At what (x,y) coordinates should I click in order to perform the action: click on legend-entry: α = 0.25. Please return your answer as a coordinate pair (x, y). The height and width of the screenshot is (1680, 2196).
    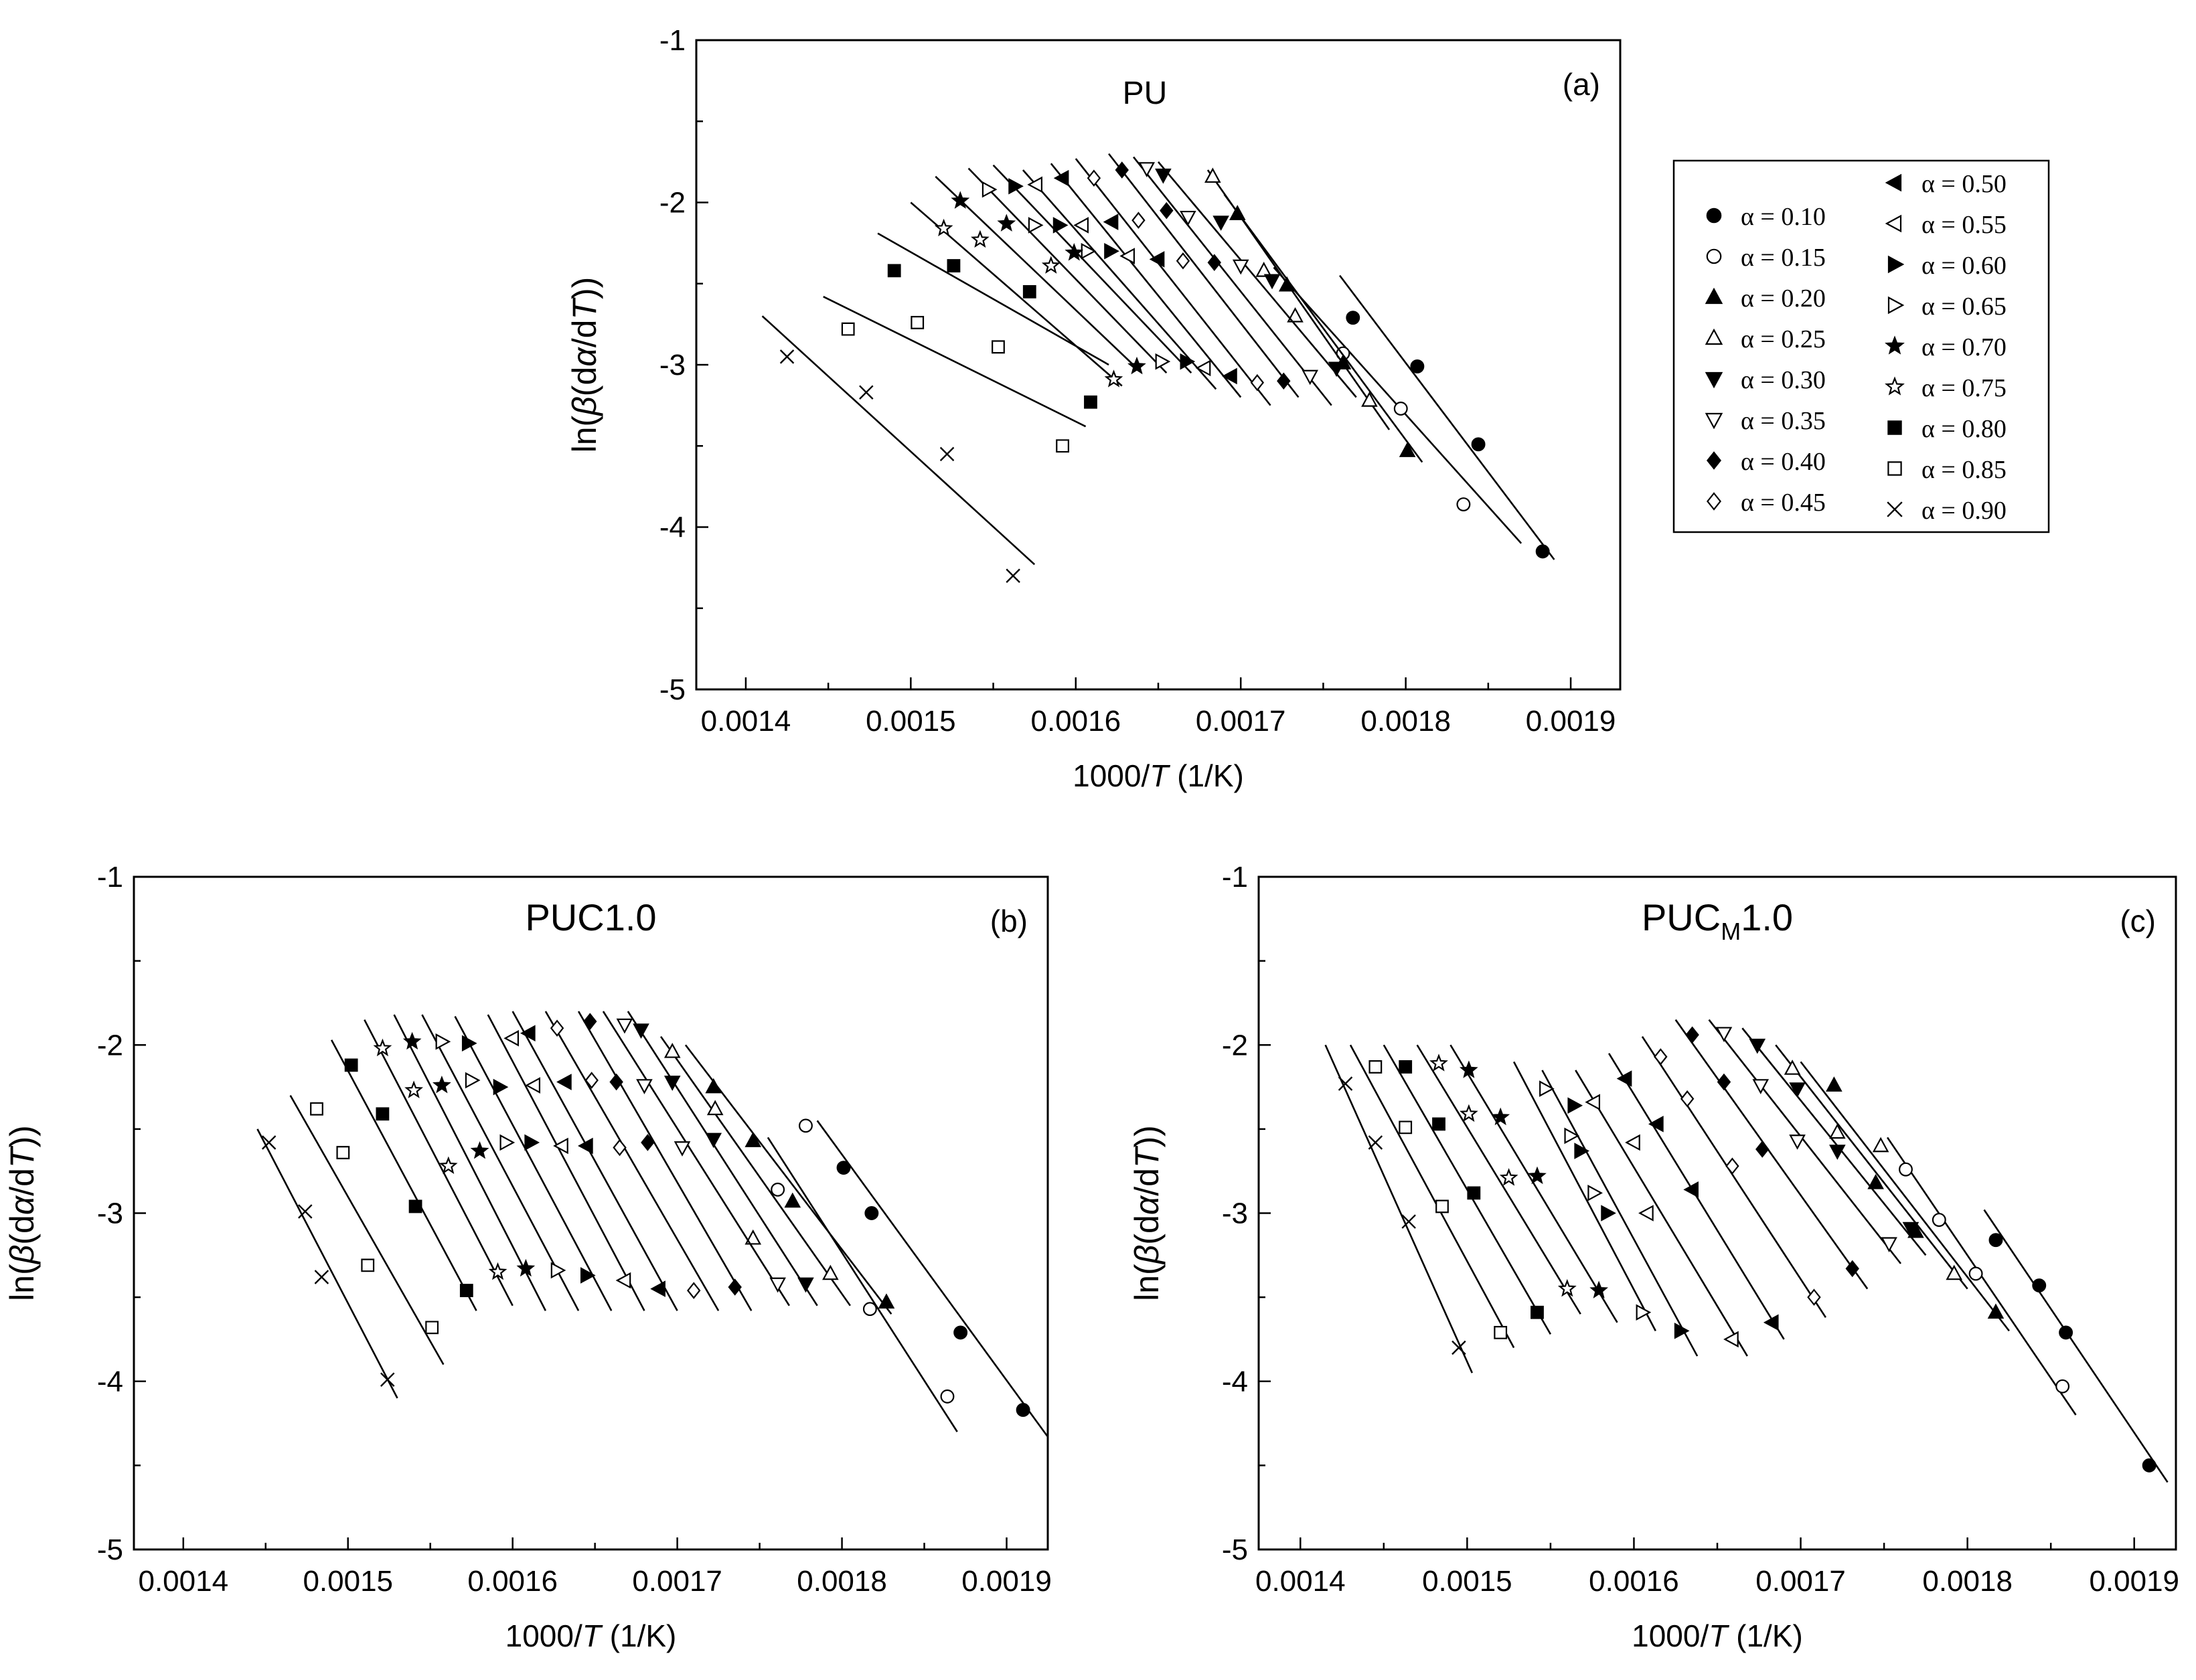
    Looking at the image, I should click on (1766, 339).